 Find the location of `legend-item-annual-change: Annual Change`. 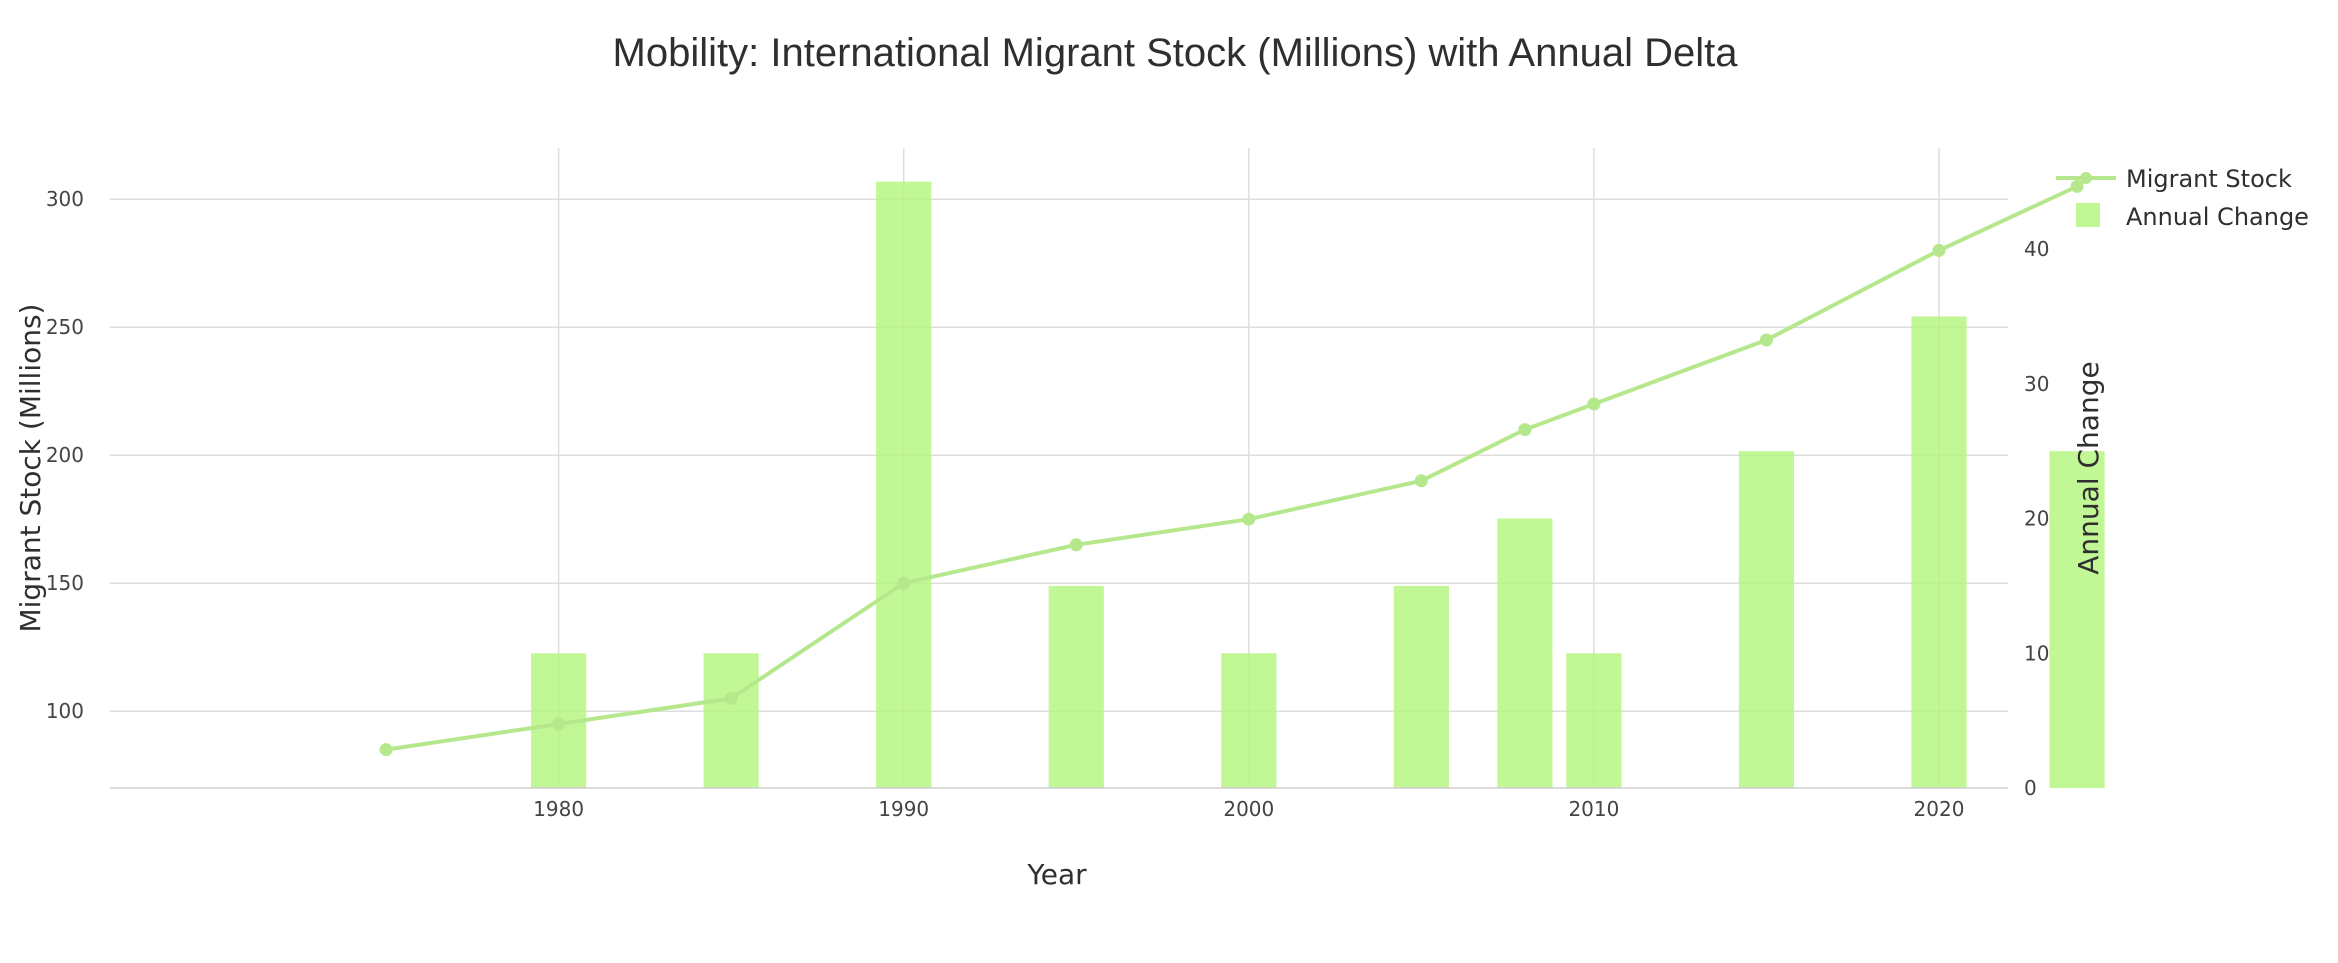

legend-item-annual-change: Annual Change is located at coordinates (2192, 217).